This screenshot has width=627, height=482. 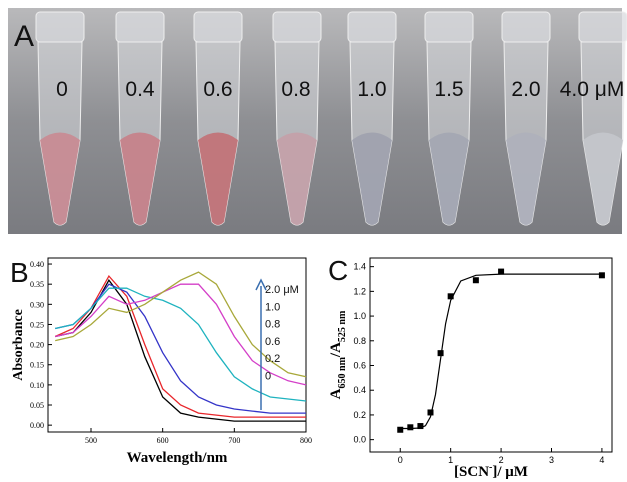 What do you see at coordinates (359, 267) in the screenshot?
I see `y-tick-label: 1.4` at bounding box center [359, 267].